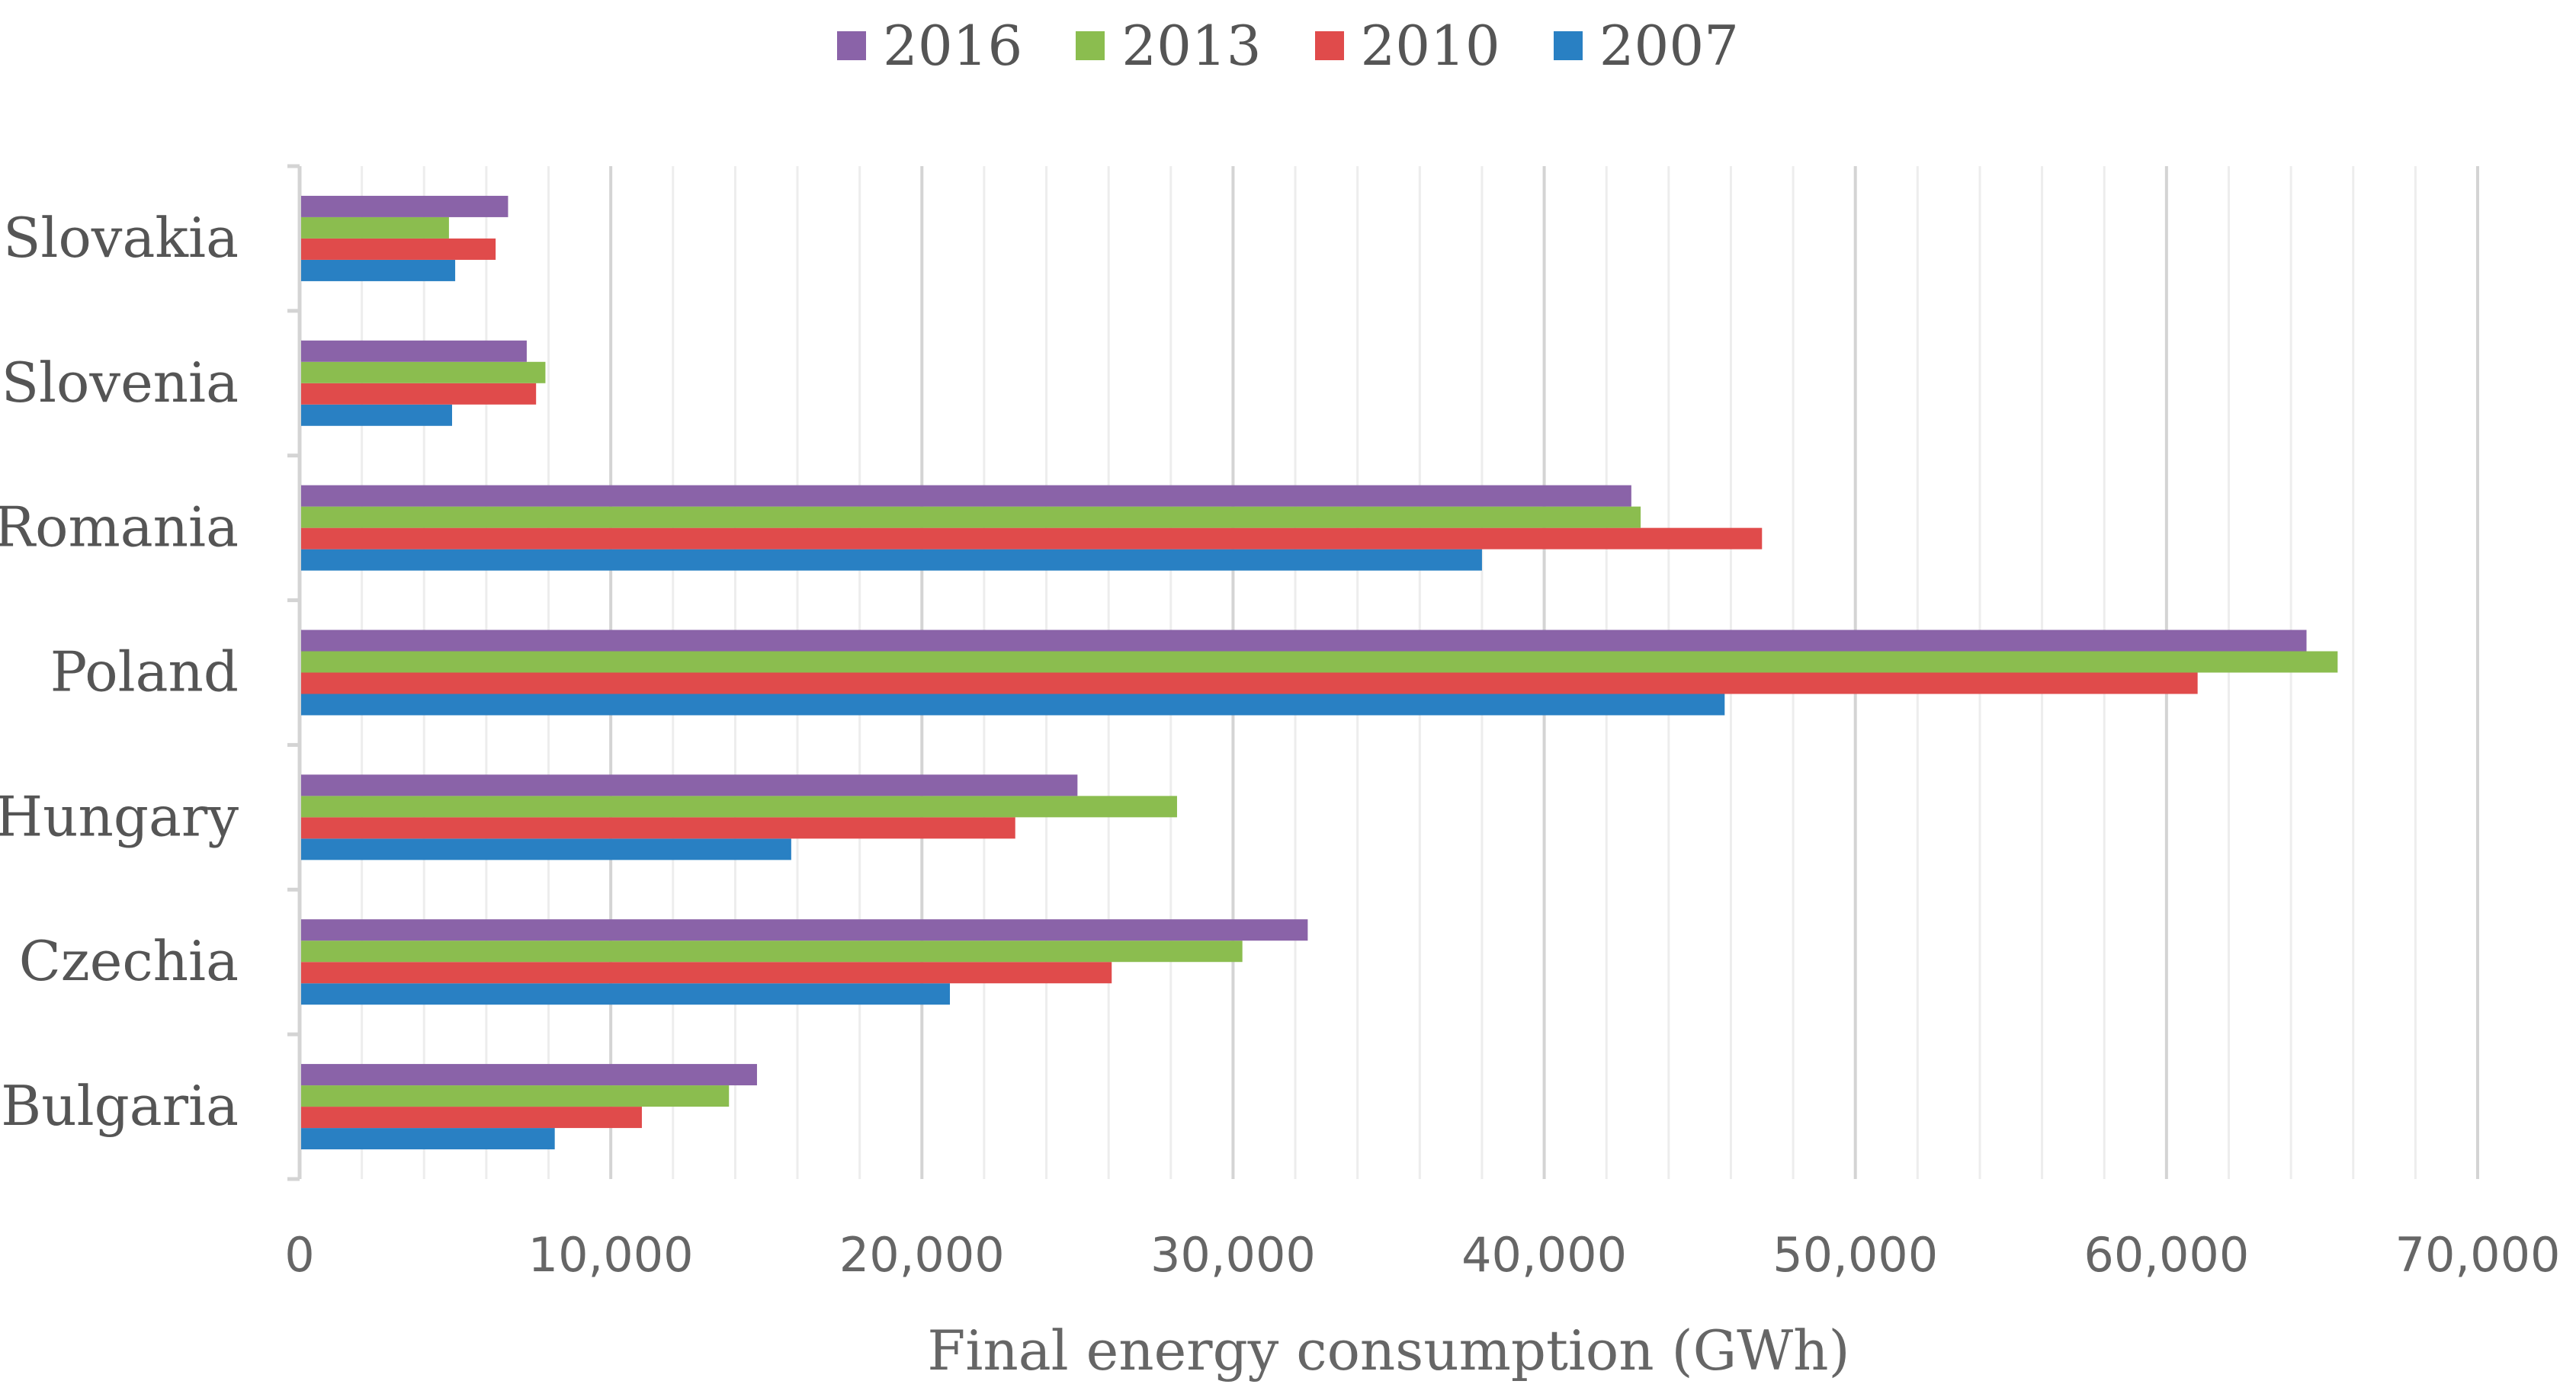 This screenshot has height=1397, width=2576. Describe the element at coordinates (922, 1255) in the screenshot. I see `x-tick-label: 20,000` at that location.